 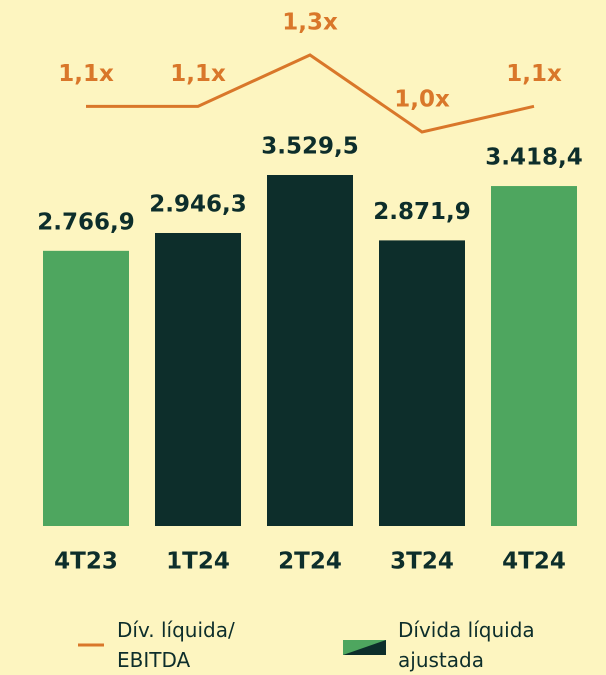 What do you see at coordinates (176, 645) in the screenshot?
I see `legend-label: Dív. líquida/ EBITDA` at bounding box center [176, 645].